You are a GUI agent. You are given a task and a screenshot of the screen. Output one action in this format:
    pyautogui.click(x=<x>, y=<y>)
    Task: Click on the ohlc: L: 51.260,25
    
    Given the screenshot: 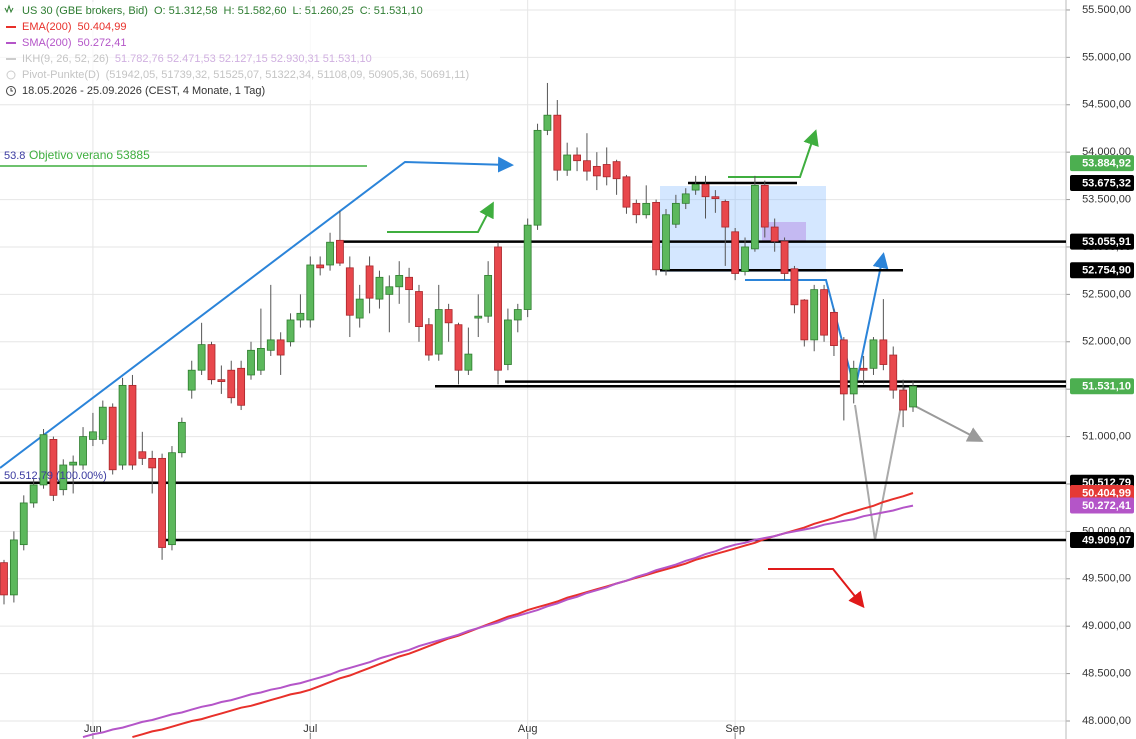 What is the action you would take?
    pyautogui.click(x=323, y=11)
    